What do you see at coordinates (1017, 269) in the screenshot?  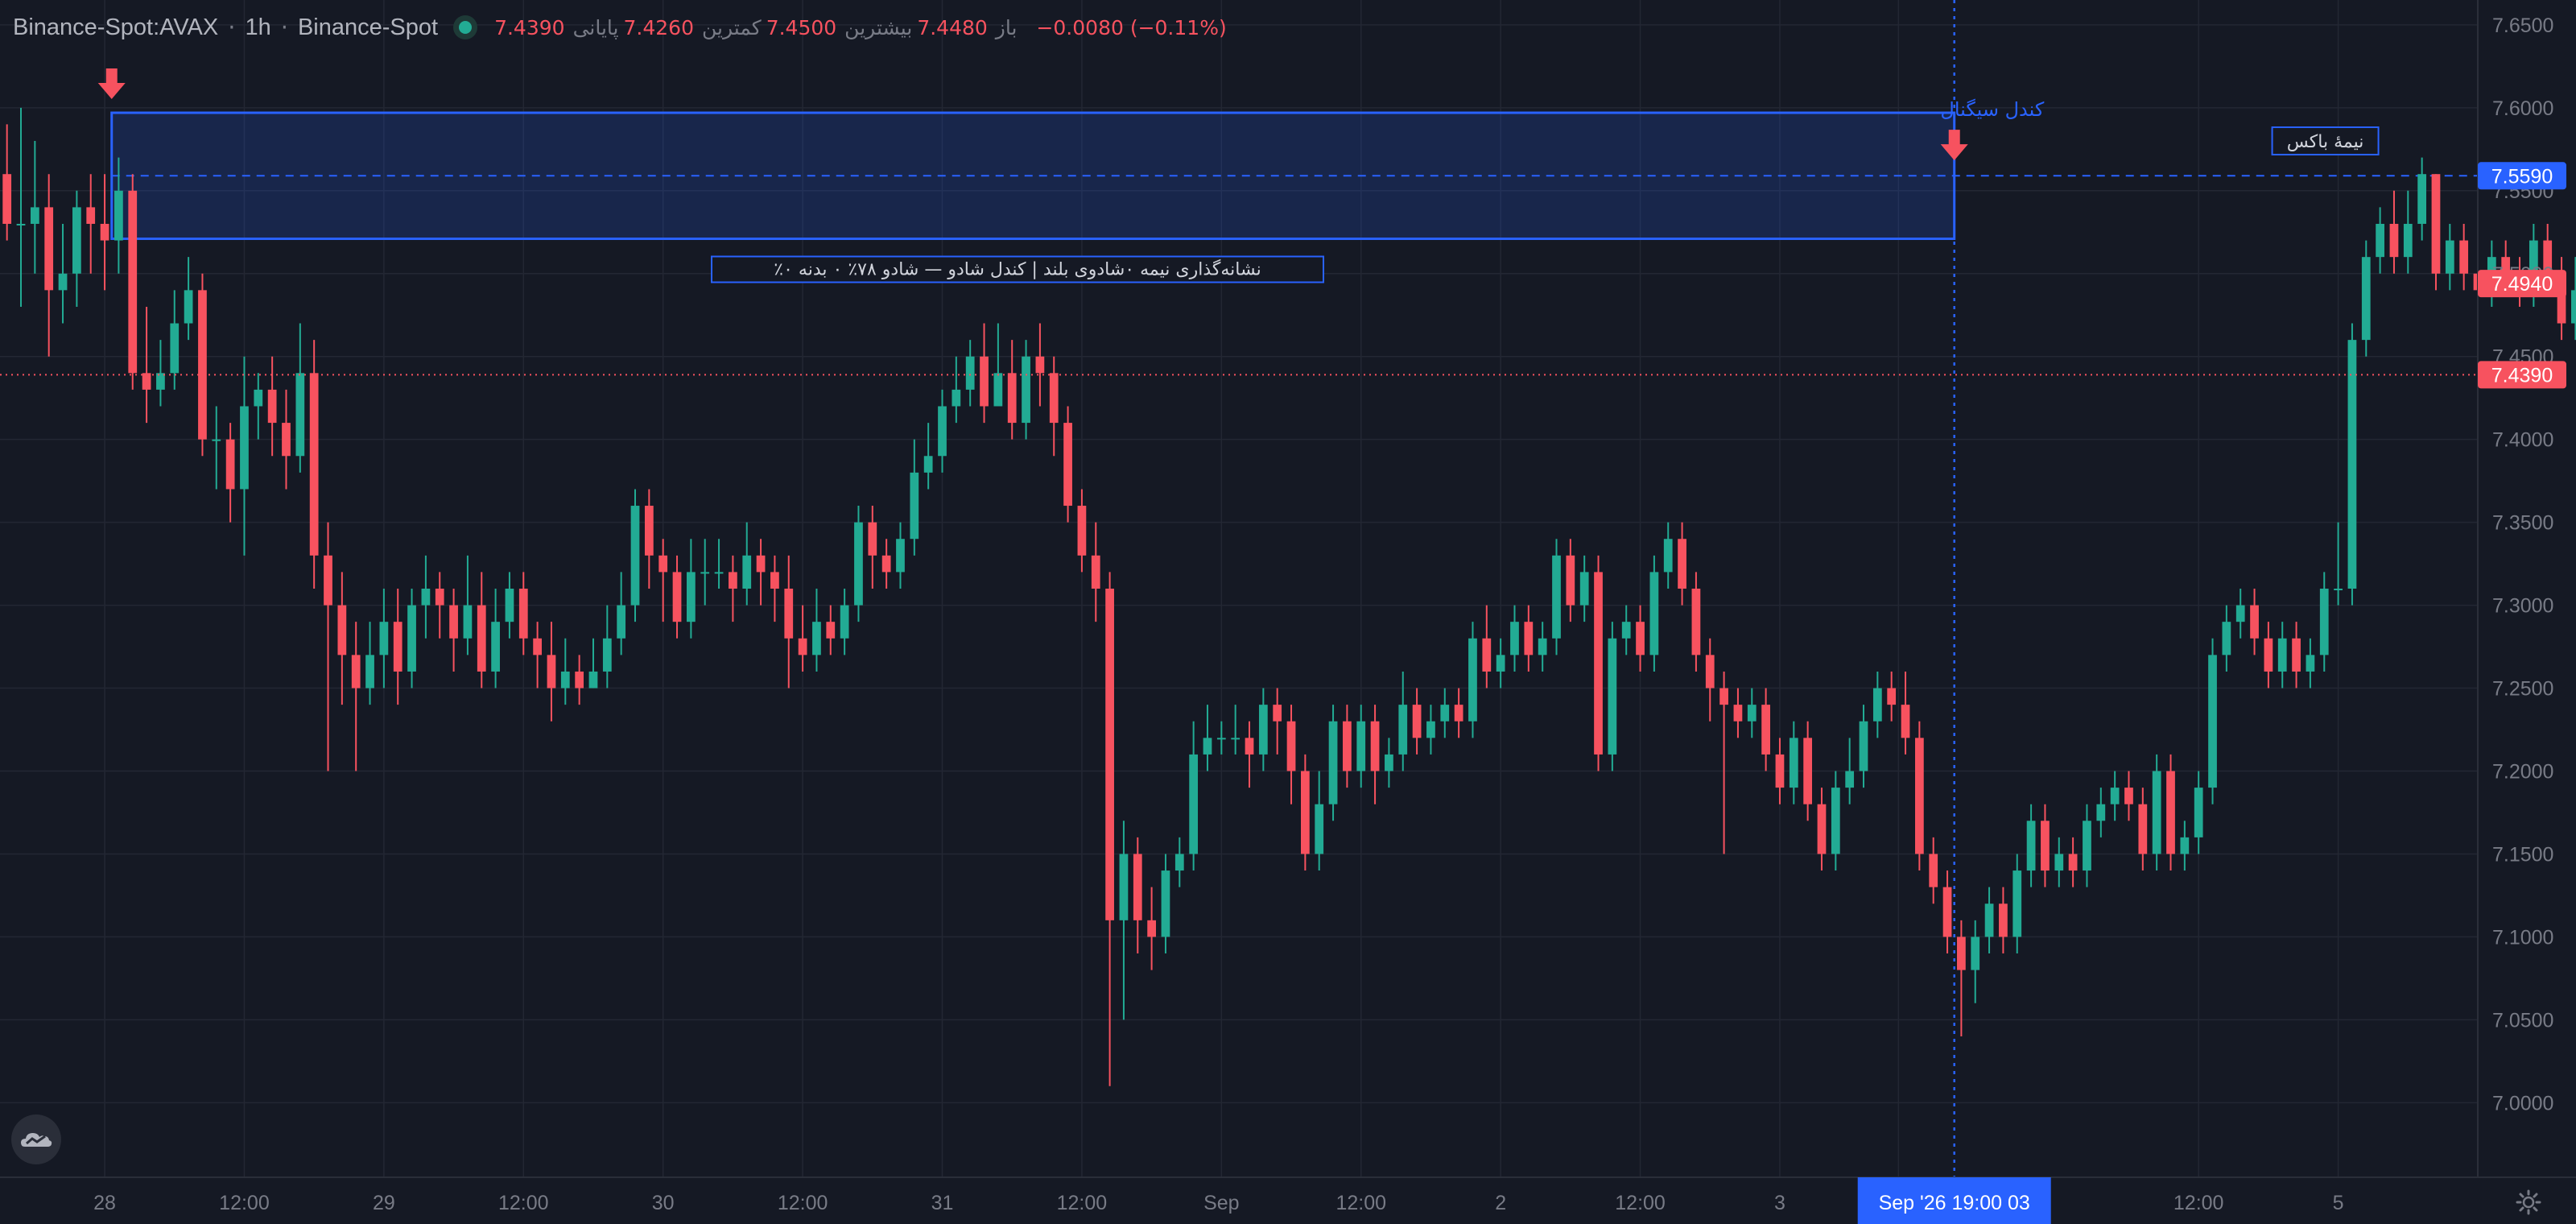 I see `box-caption-frame` at bounding box center [1017, 269].